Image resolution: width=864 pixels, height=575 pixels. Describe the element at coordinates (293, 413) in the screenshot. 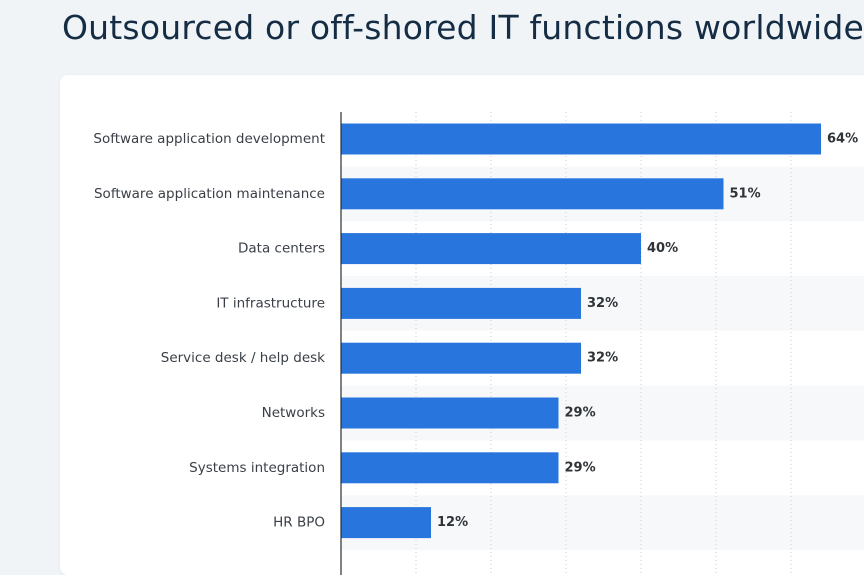

I see `category-label: Networks` at that location.